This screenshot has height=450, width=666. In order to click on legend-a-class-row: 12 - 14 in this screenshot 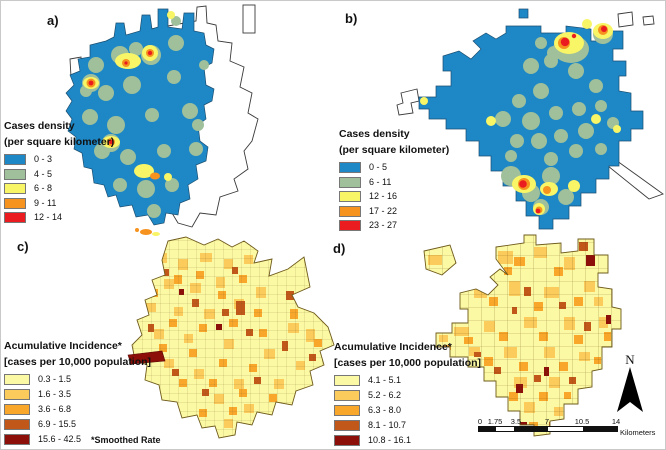, I will do `click(59, 217)`.